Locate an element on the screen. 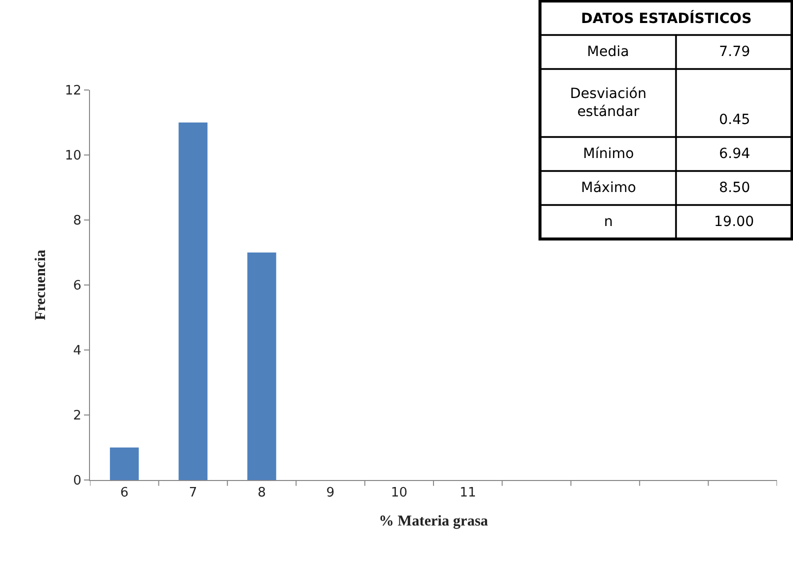 This screenshot has width=793, height=571. annotation: 19.00 is located at coordinates (734, 222).